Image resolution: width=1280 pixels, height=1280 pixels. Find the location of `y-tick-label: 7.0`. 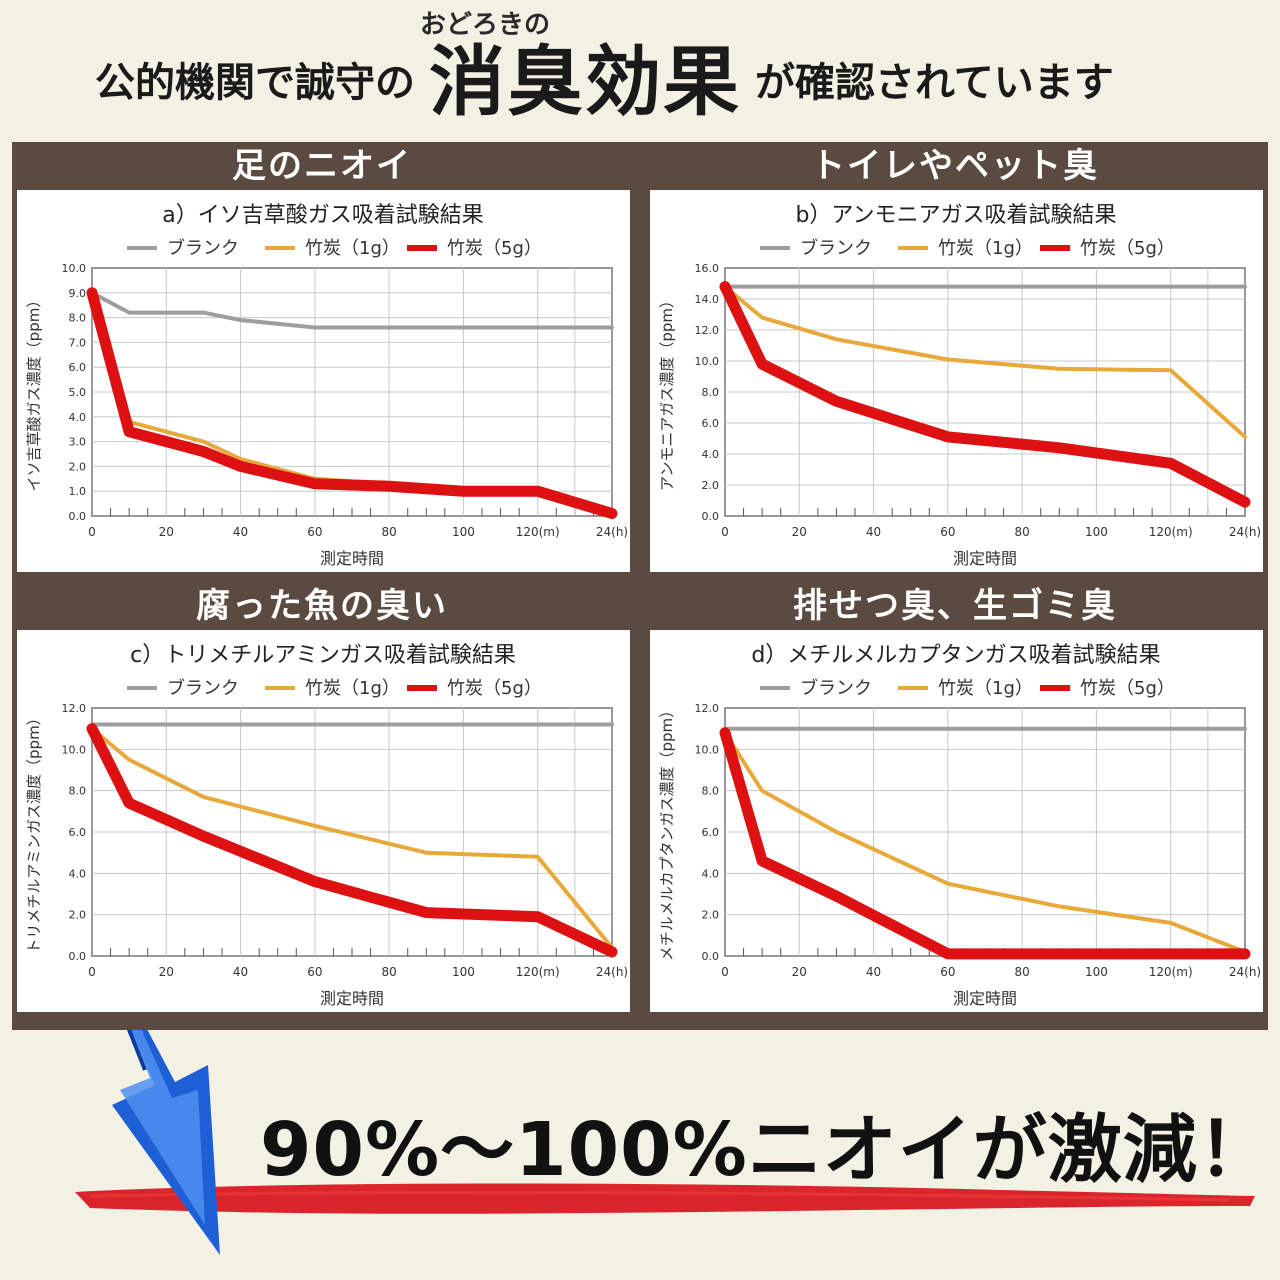

y-tick-label: 7.0 is located at coordinates (78, 342).